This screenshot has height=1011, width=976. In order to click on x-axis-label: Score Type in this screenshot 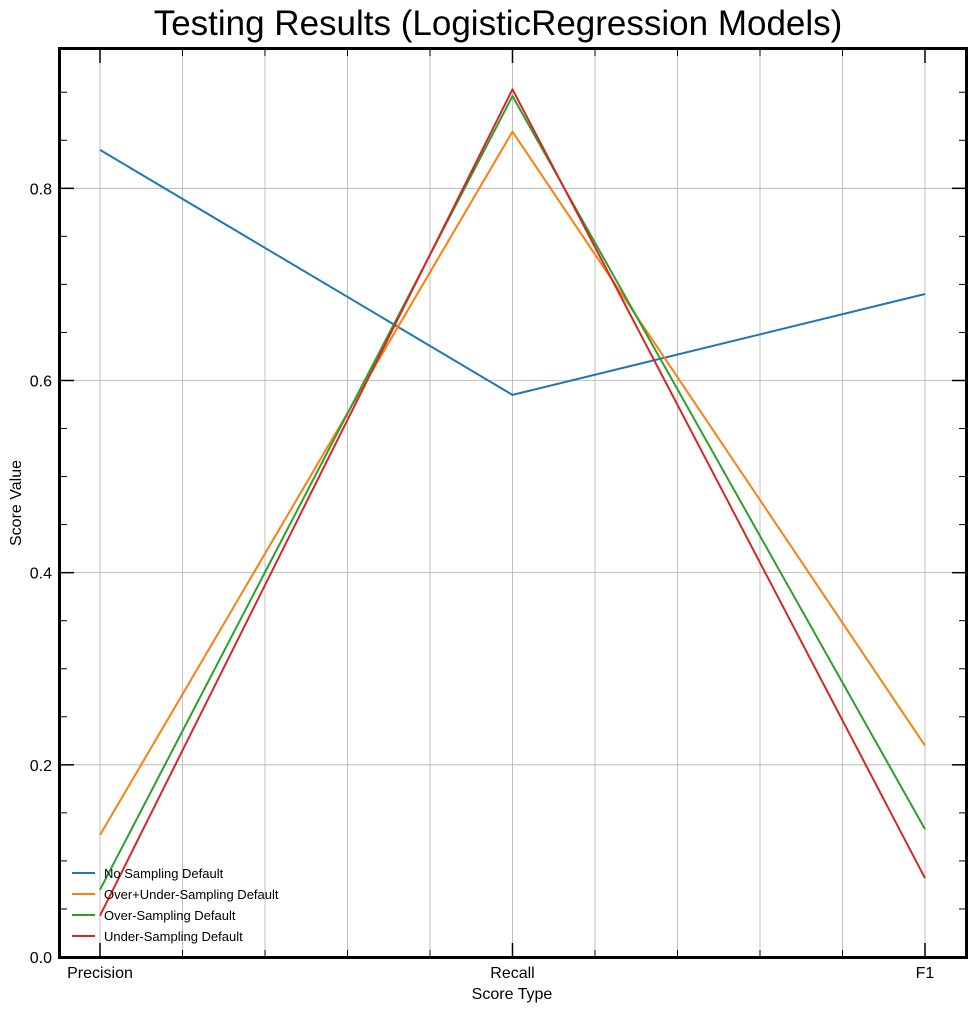, I will do `click(512, 994)`.